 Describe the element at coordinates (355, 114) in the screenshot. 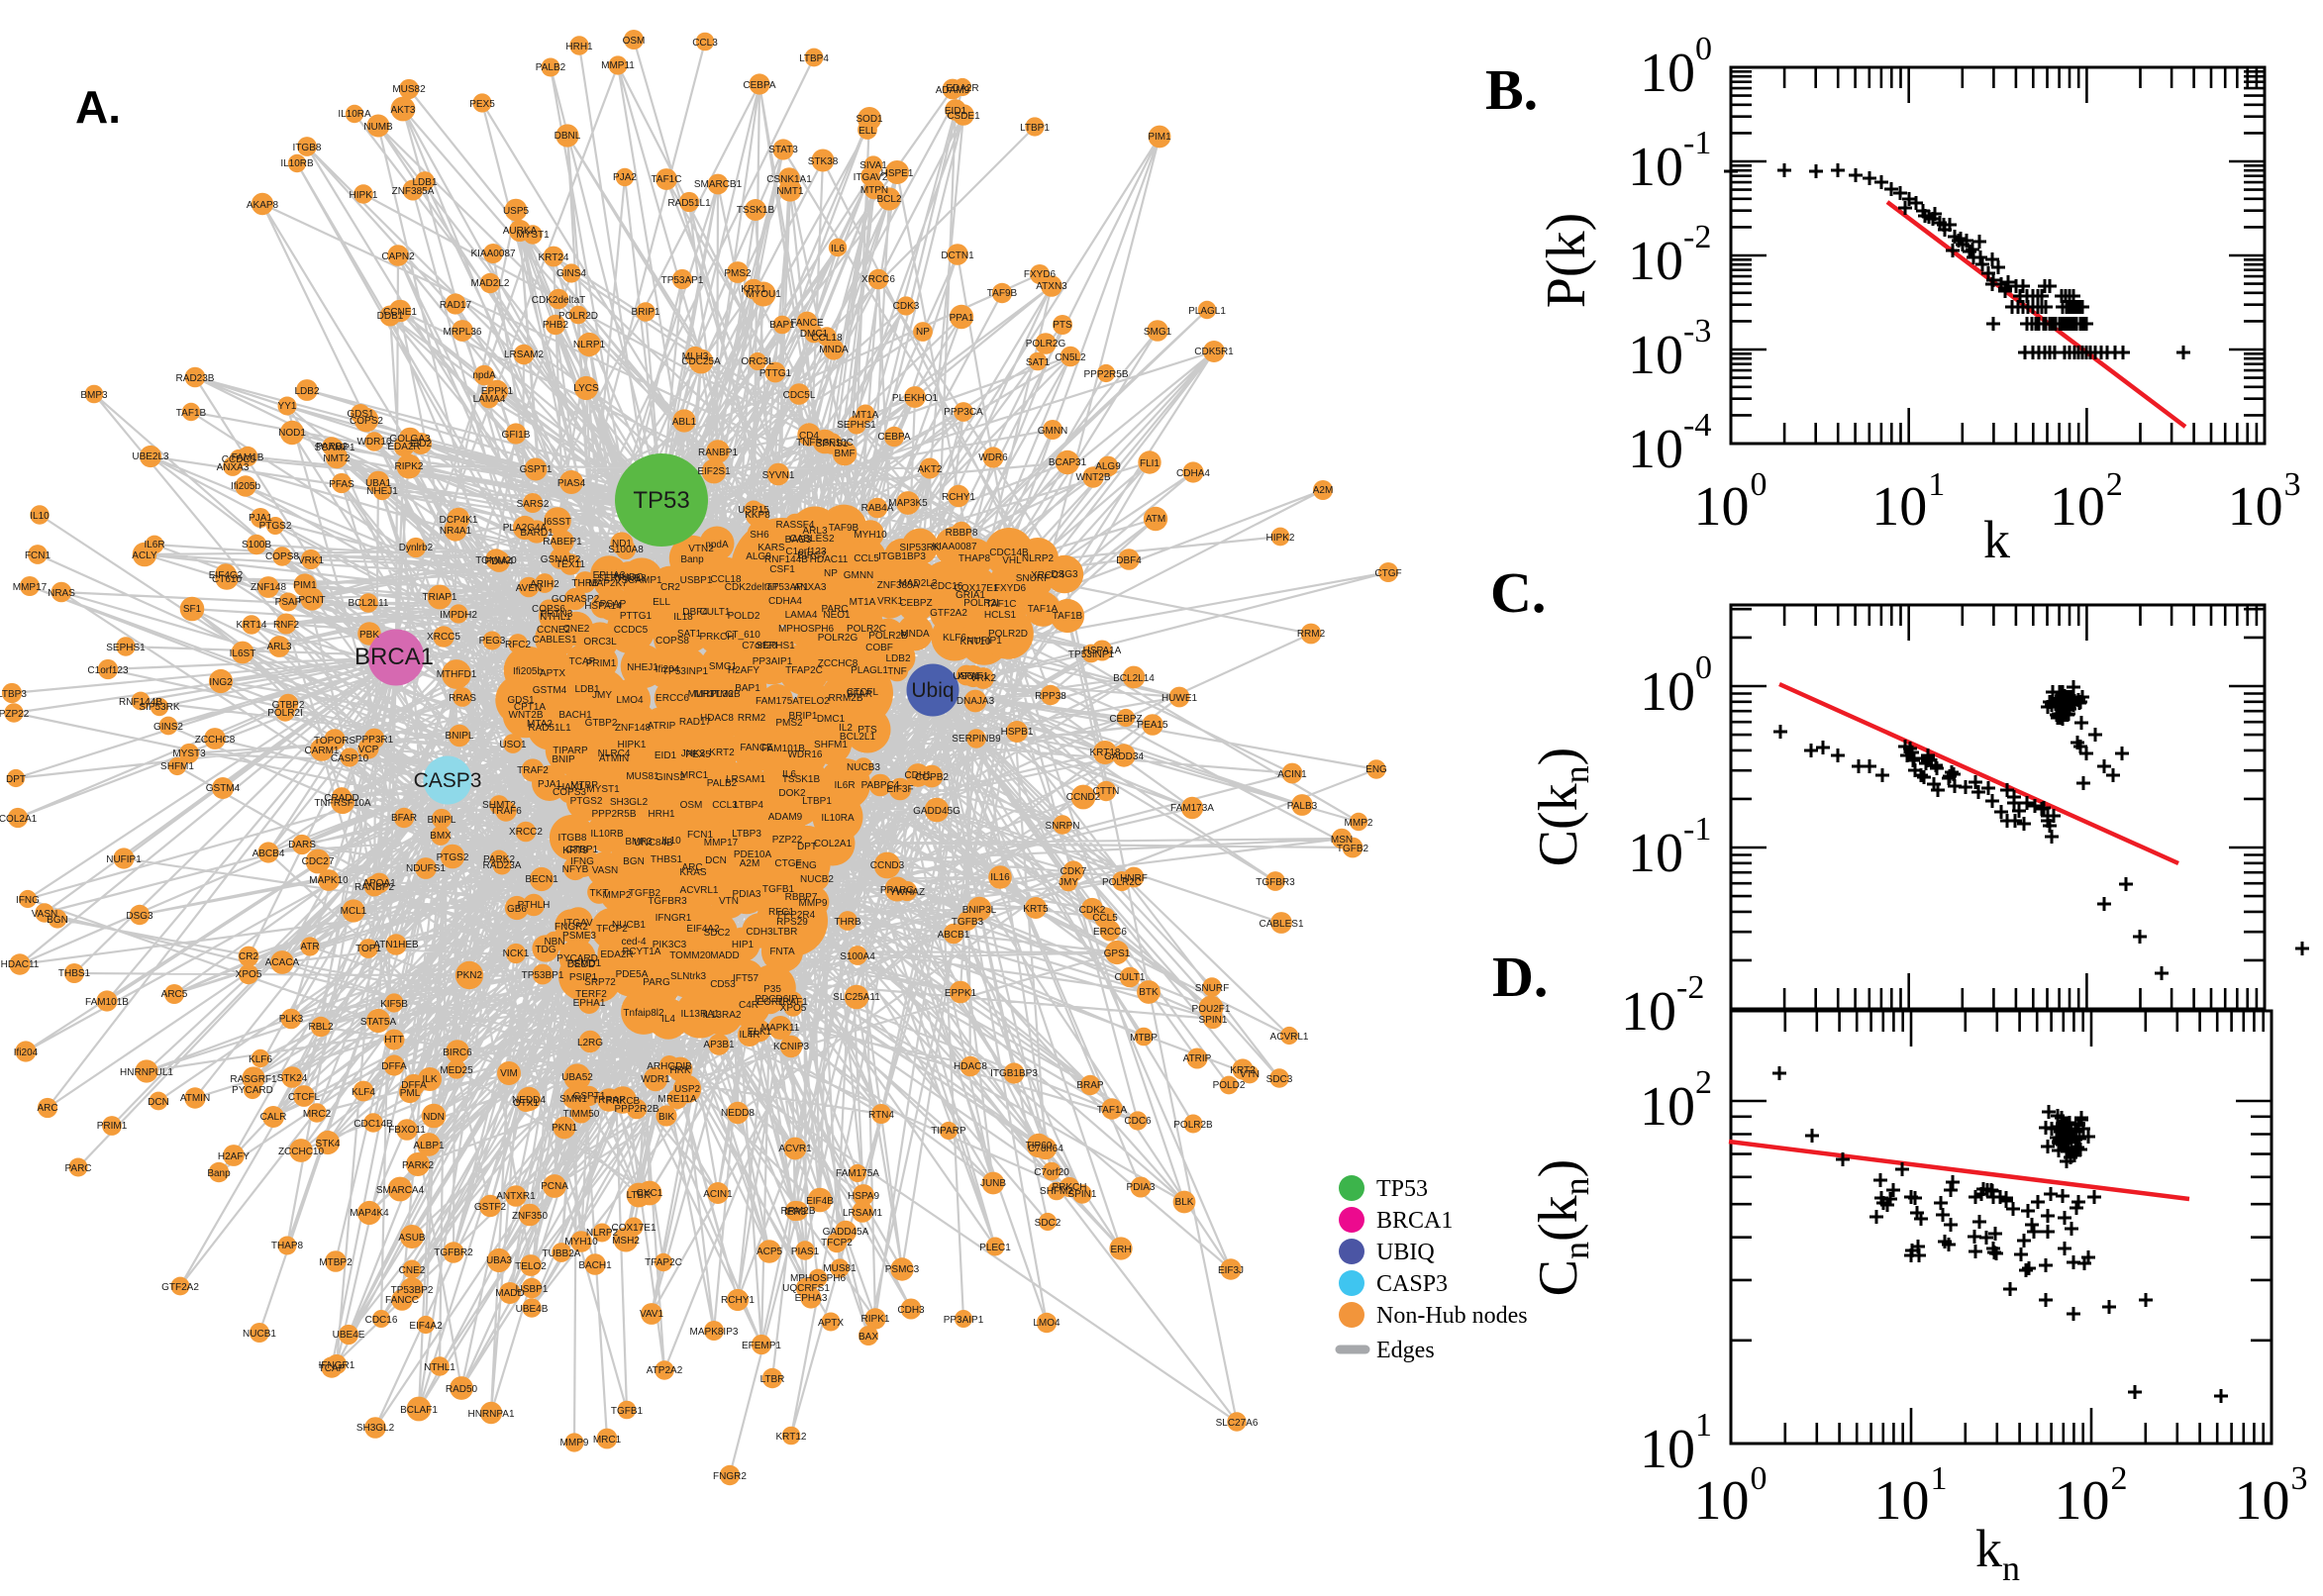

I see `svg-text: IL10RA` at that location.